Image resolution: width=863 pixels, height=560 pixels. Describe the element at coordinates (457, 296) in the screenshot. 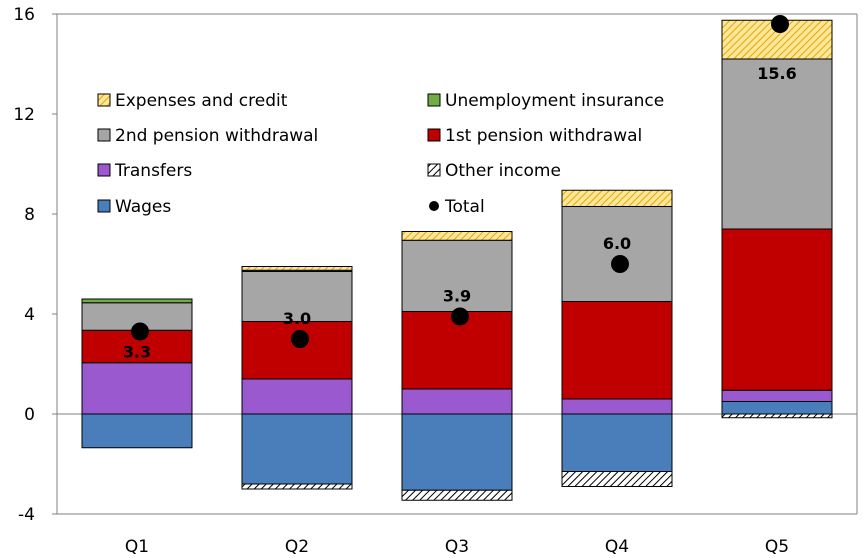

I see `total-data-label: 3.9` at that location.